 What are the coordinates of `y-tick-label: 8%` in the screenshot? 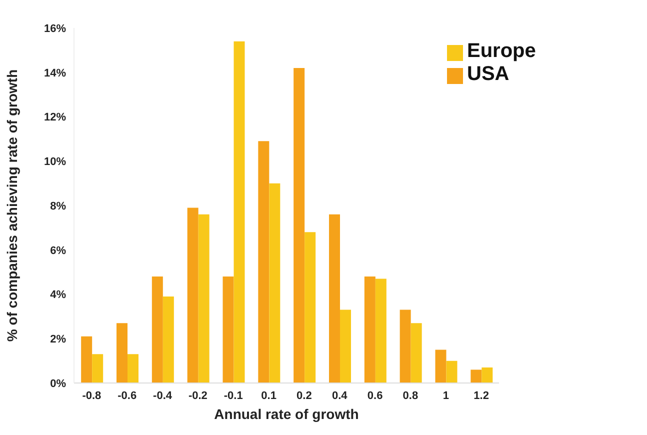 It's located at (58, 206).